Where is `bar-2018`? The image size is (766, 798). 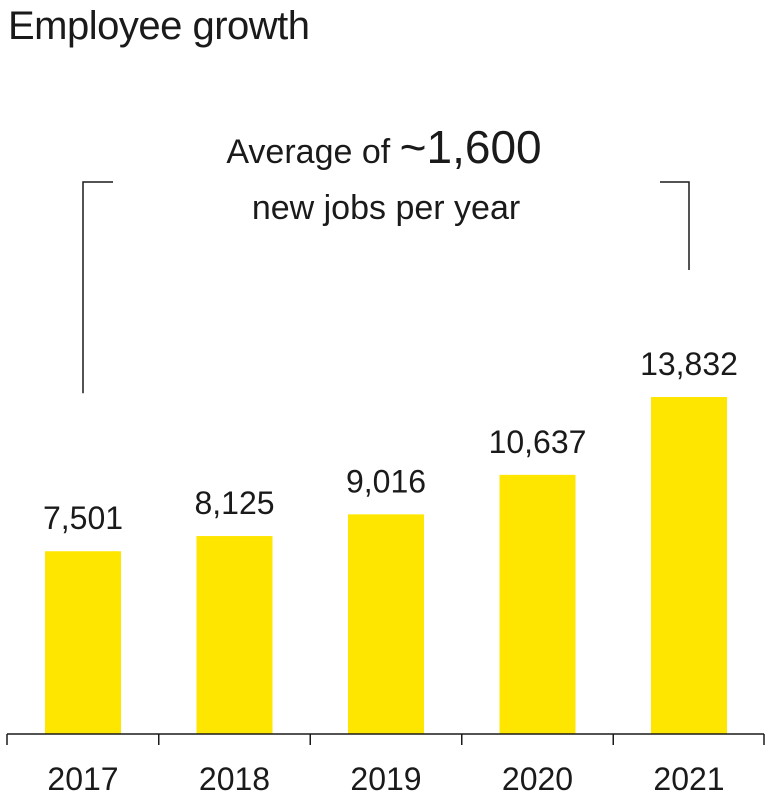
bar-2018 is located at coordinates (234, 635).